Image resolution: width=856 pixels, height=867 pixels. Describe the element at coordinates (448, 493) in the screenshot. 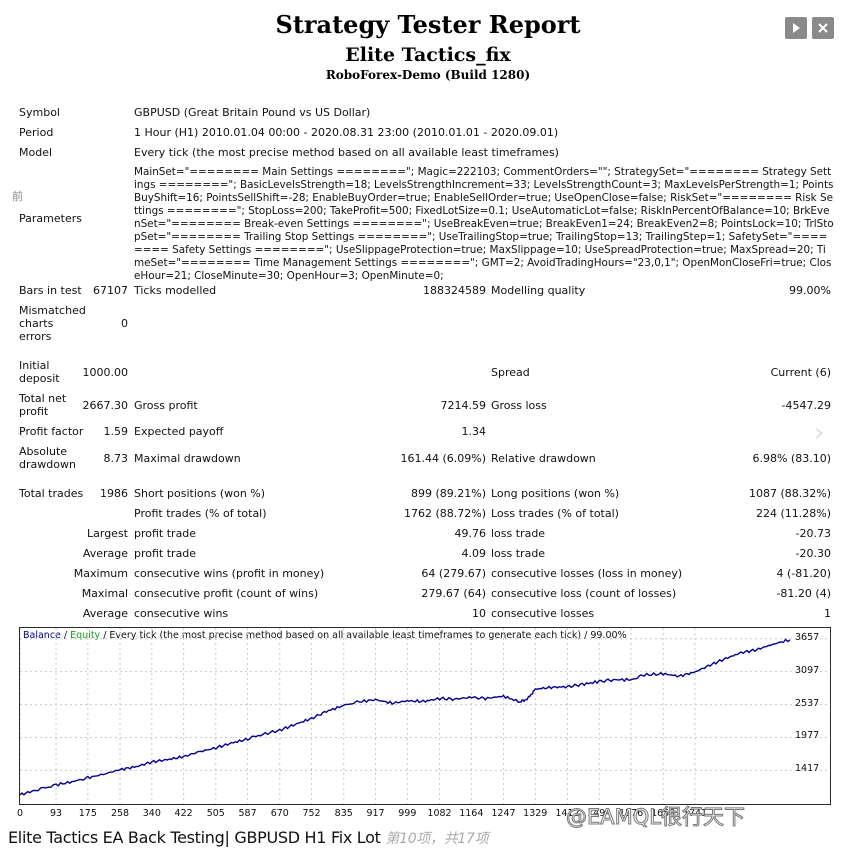

I see `short-value: 899 (89.21%)` at that location.